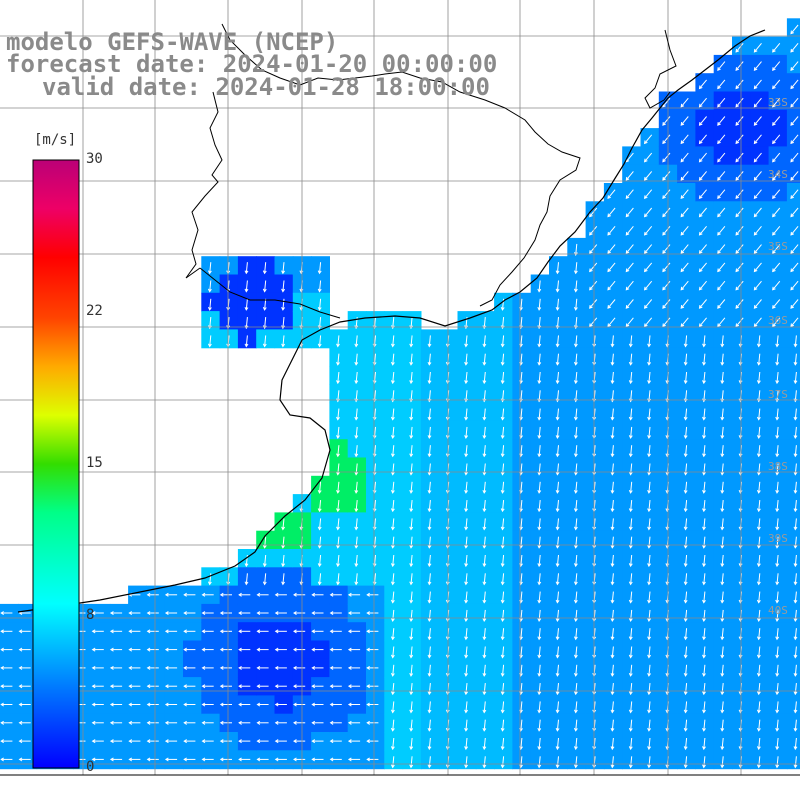  I want to click on colorbar-tick-0: 0, so click(90, 767).